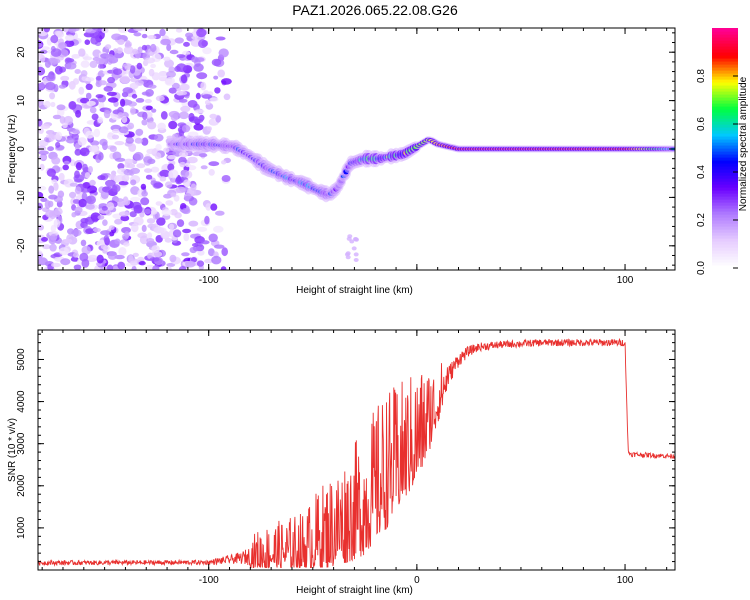 The image size is (750, 600). I want to click on y-tick-label: -10, so click(21, 197).